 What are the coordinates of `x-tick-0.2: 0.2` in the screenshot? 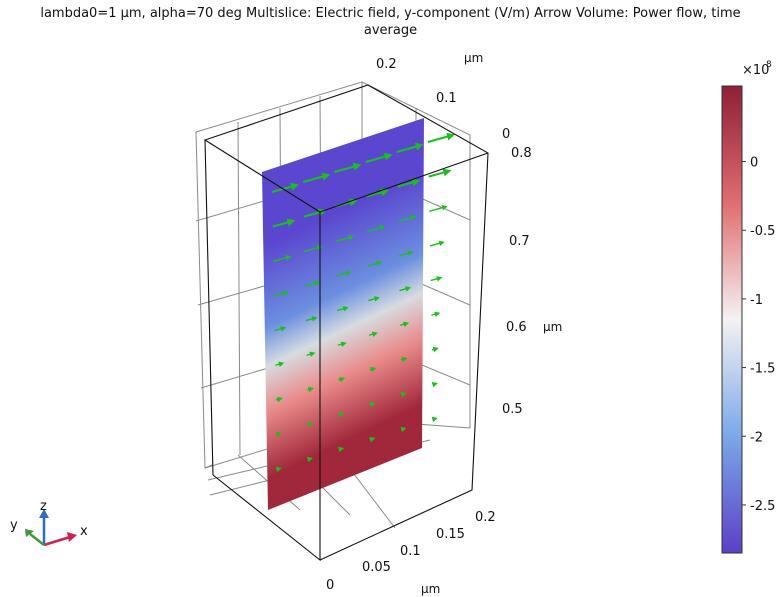 It's located at (485, 517).